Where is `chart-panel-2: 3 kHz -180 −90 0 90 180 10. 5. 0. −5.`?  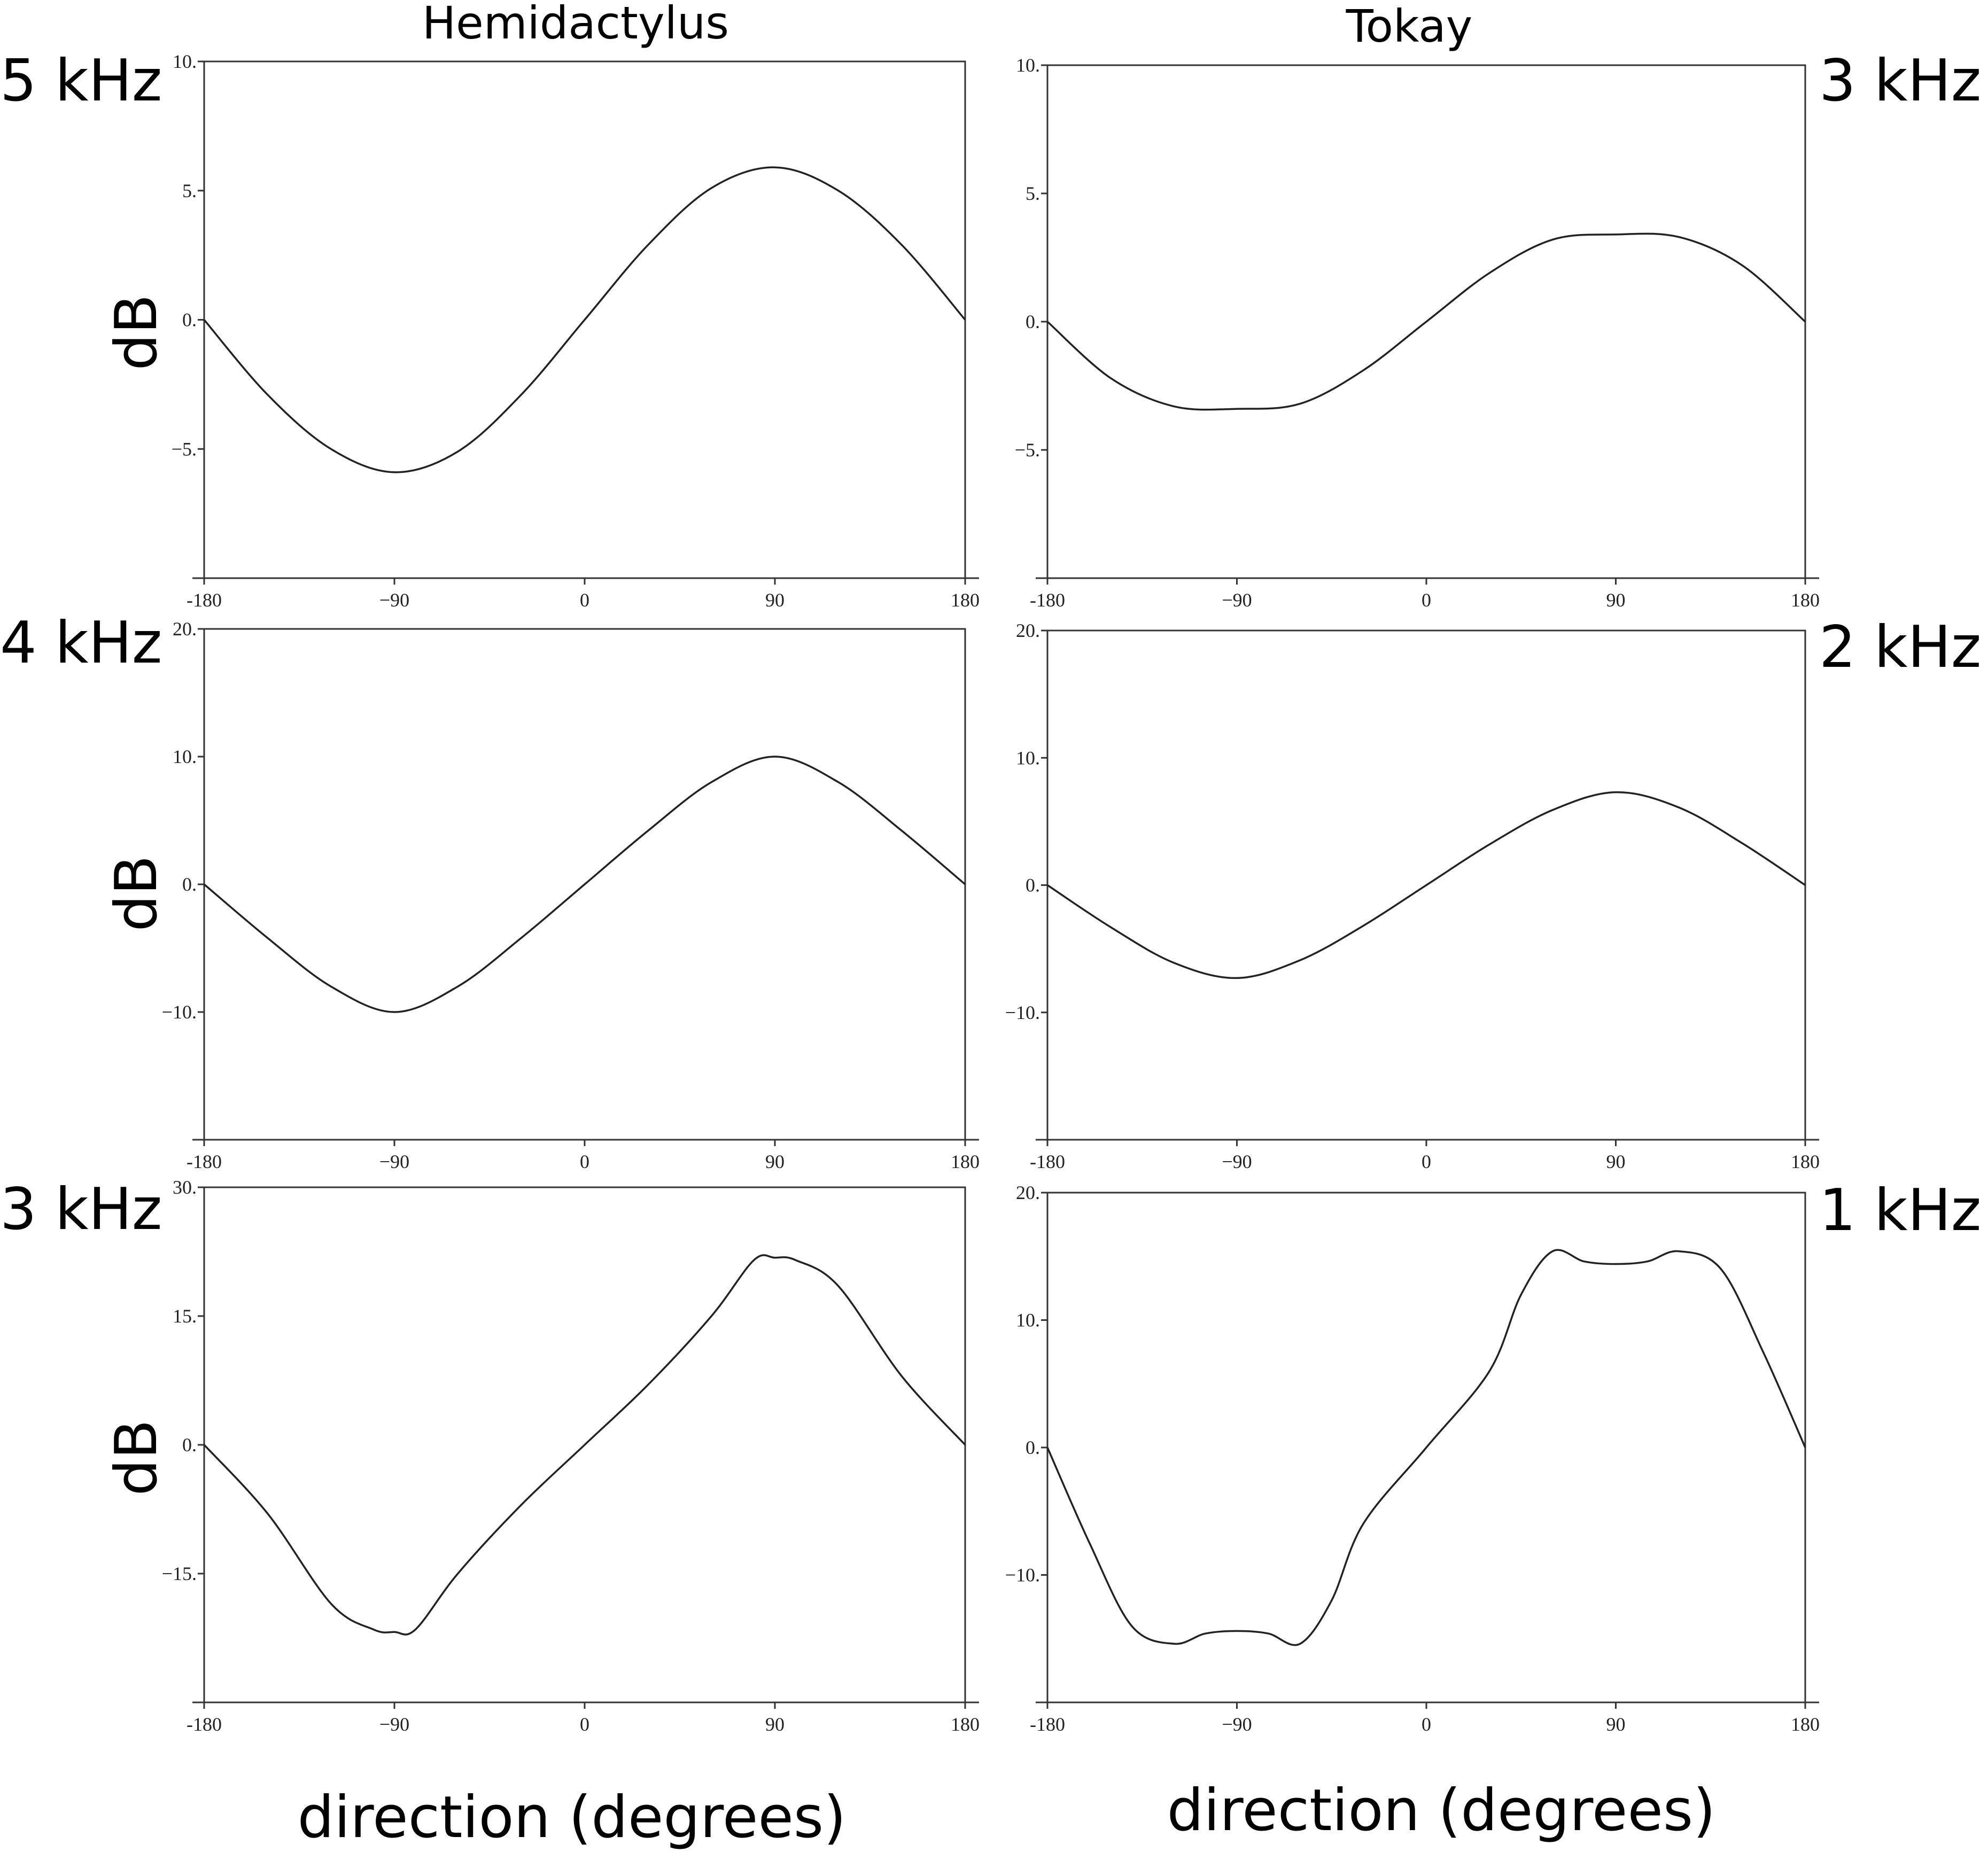 chart-panel-2: 3 kHz -180 −90 0 90 180 10. 5. 0. −5. is located at coordinates (1499, 329).